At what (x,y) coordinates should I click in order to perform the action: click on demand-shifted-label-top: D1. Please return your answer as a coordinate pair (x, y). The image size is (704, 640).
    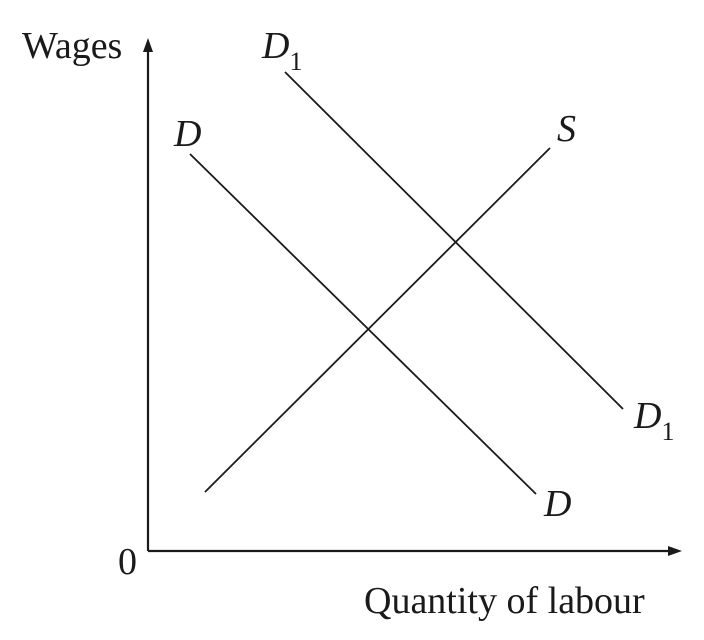
    Looking at the image, I should click on (281, 50).